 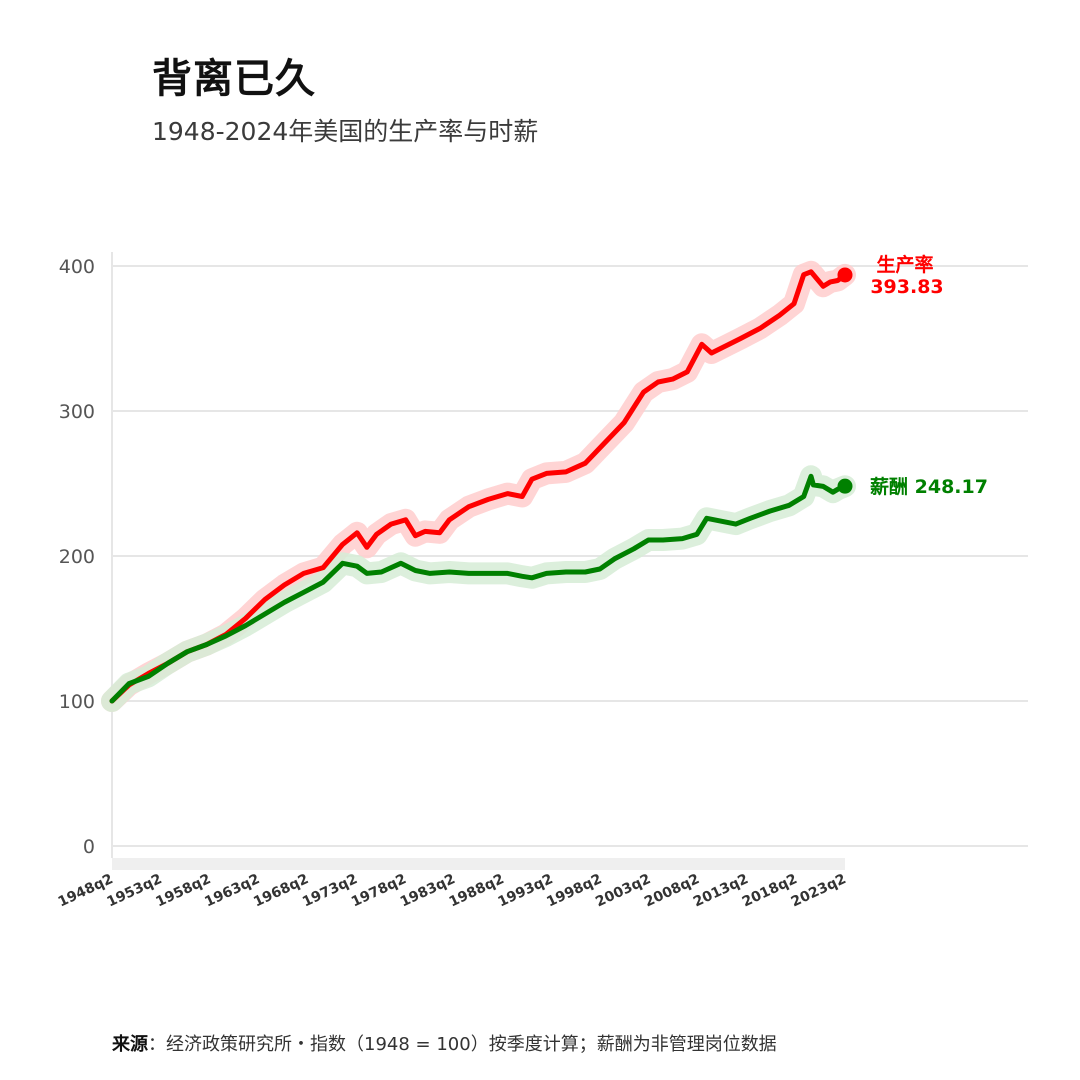 I want to click on y-tick-label: 200, so click(x=77, y=557).